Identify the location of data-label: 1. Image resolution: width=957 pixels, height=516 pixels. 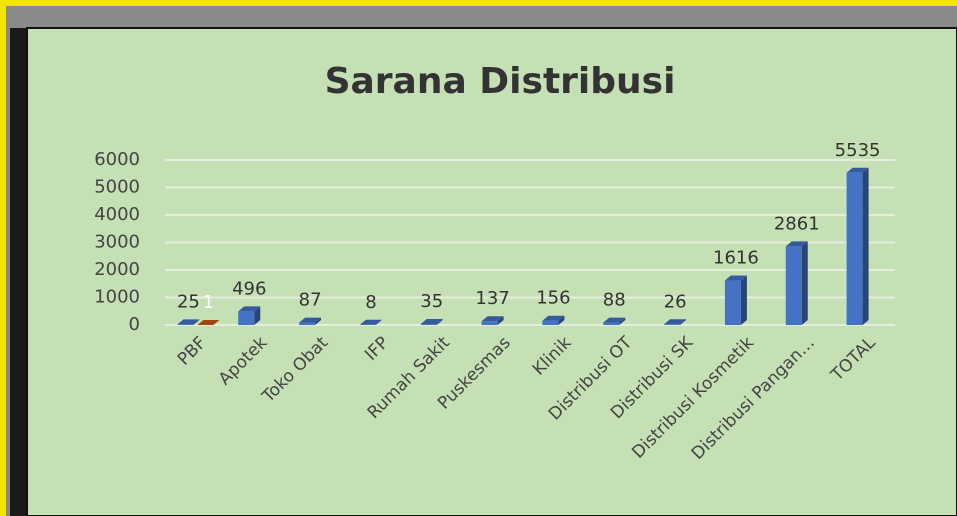
(208, 302).